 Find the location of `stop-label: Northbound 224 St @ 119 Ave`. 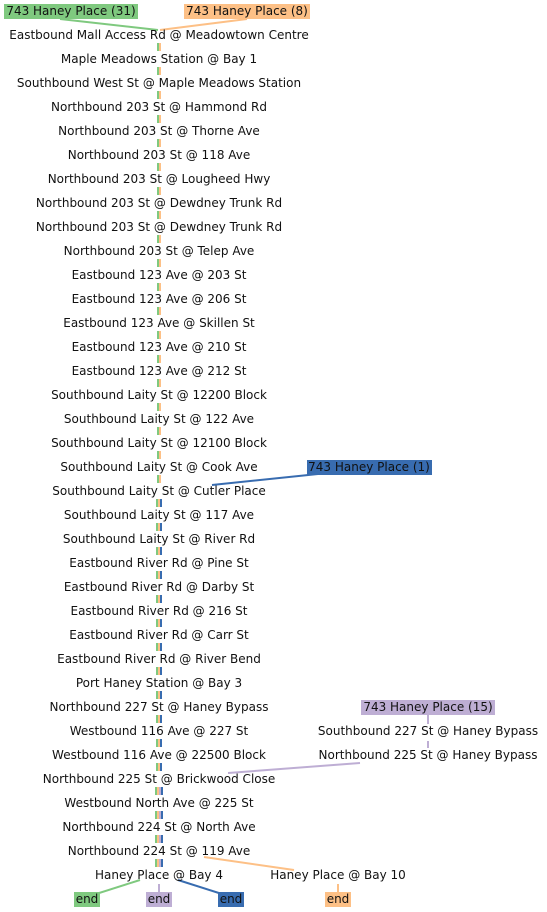

stop-label: Northbound 224 St @ 119 Ave is located at coordinates (159, 851).